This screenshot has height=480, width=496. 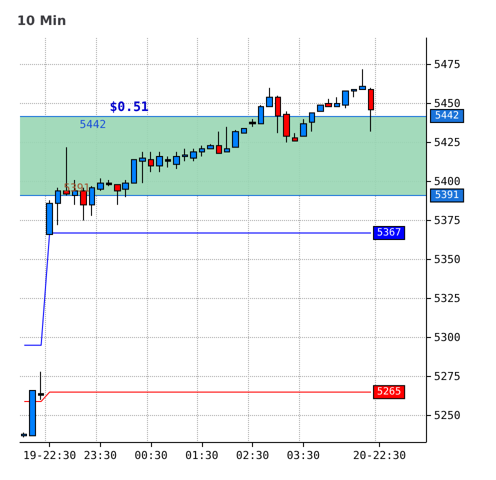 What do you see at coordinates (253, 455) in the screenshot?
I see `x-tick-label: 02:30` at bounding box center [253, 455].